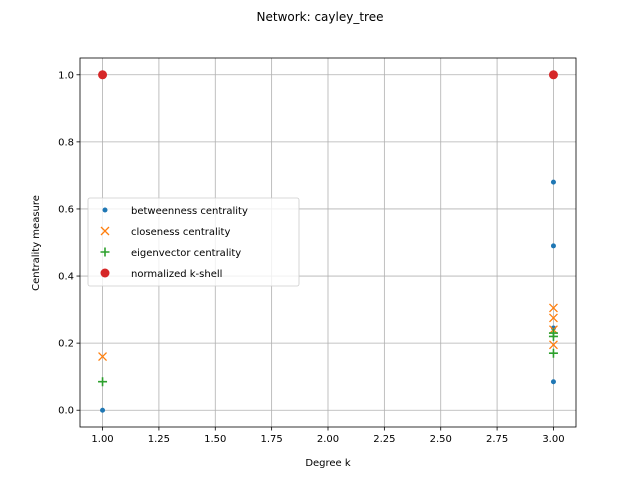 This screenshot has height=480, width=640. What do you see at coordinates (328, 357) in the screenshot?
I see `series-eigenvector-centrality` at bounding box center [328, 357].